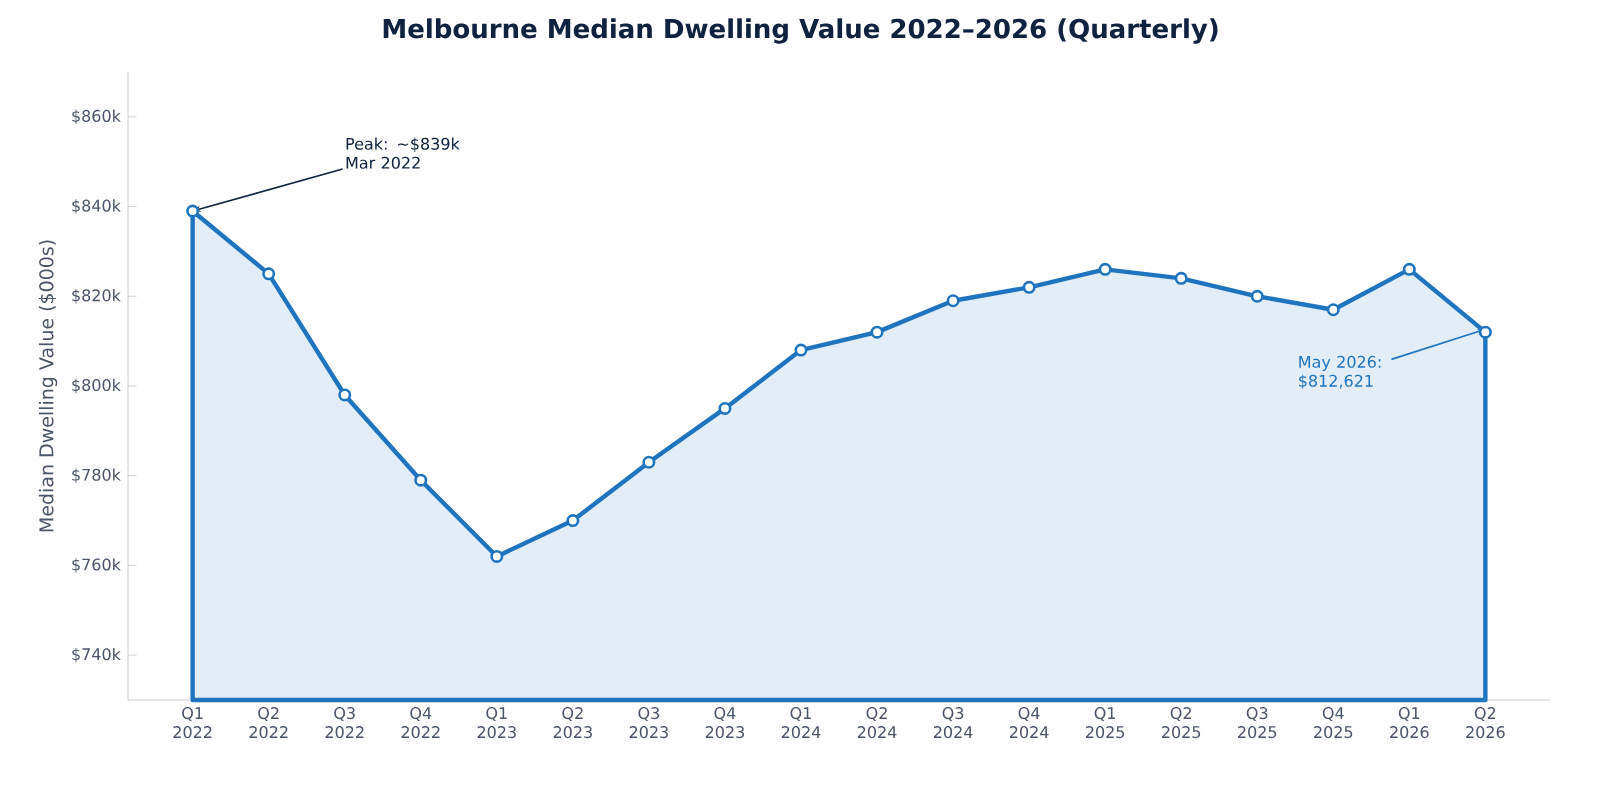 This screenshot has height=791, width=1601. Describe the element at coordinates (403, 153) in the screenshot. I see `annotation: Peak: ~$839k Mar 2022` at that location.